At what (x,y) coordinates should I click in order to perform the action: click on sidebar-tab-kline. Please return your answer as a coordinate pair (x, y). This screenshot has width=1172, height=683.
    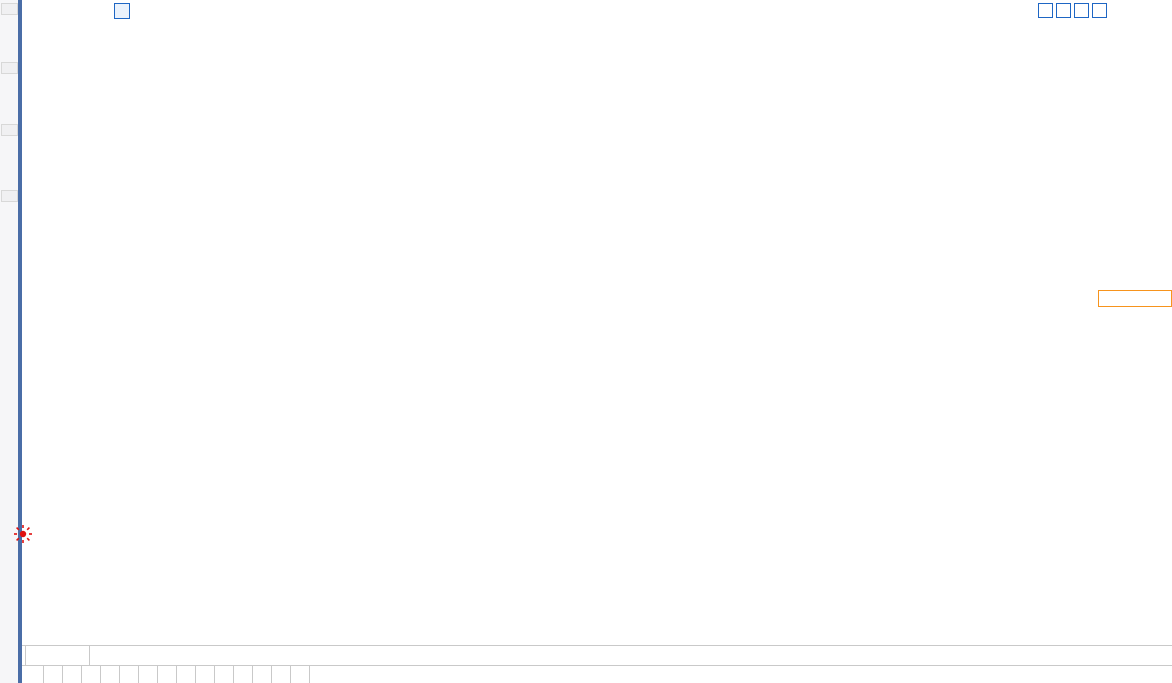
    Looking at the image, I should click on (9, 68).